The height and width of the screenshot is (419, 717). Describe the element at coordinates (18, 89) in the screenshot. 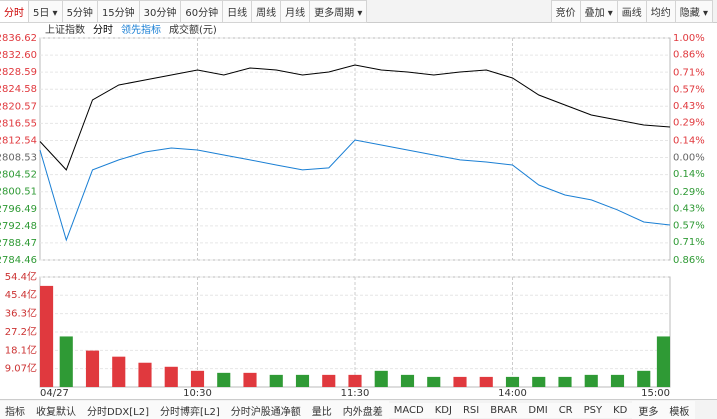

I see `y-tick-label: 2824.58` at that location.